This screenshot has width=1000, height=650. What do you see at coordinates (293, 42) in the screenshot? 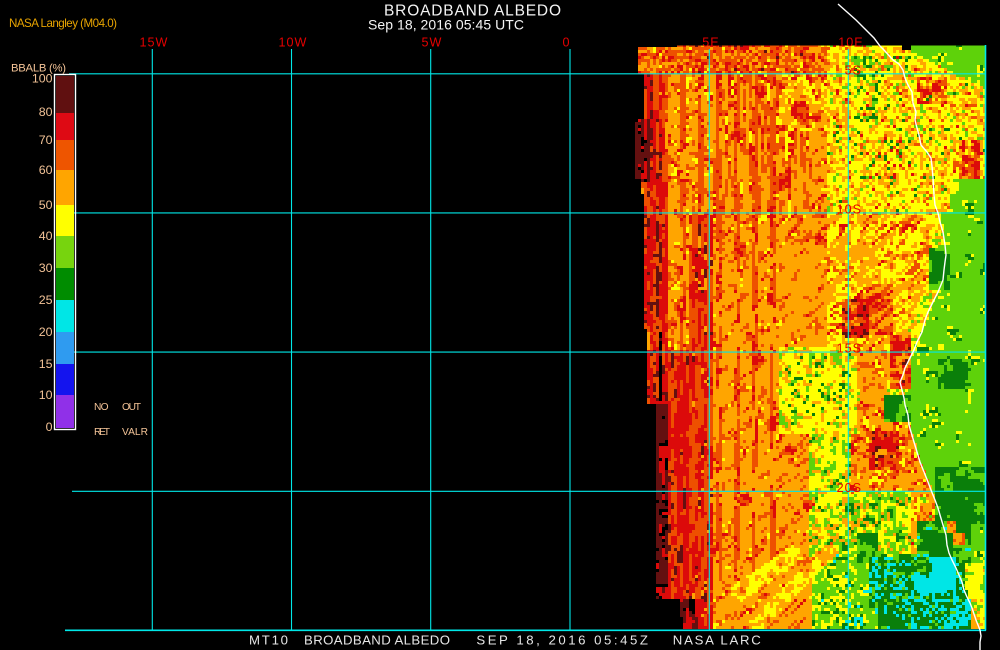
I see `svg-text: 10W` at bounding box center [293, 42].